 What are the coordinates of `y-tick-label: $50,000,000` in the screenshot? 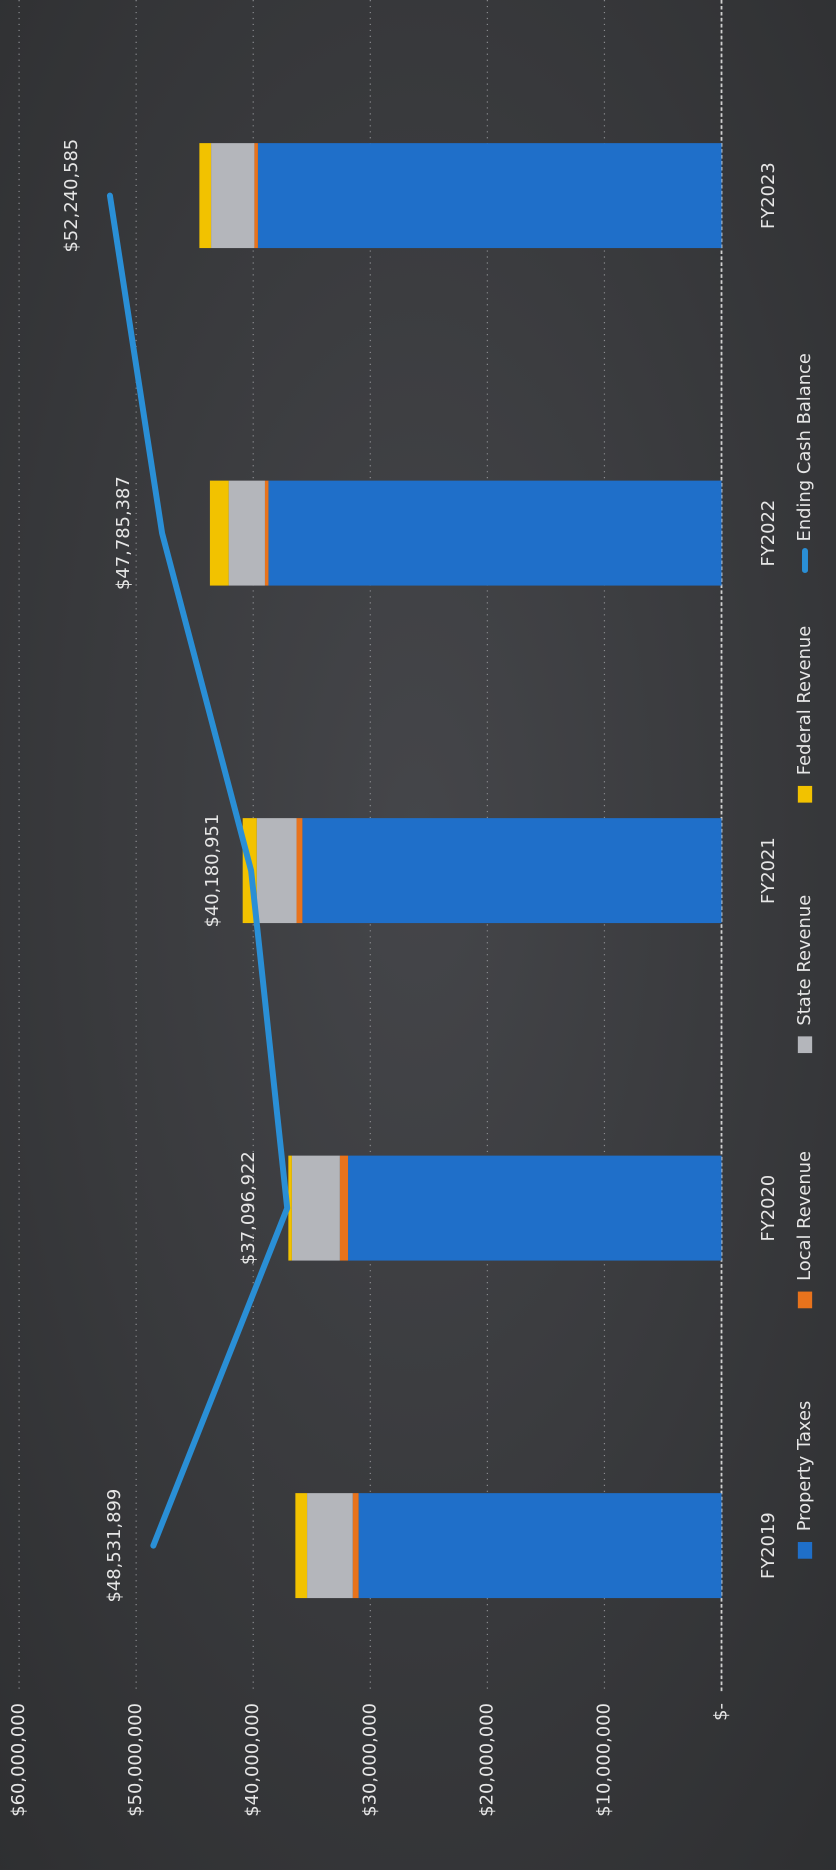 It's located at (135, 1760).